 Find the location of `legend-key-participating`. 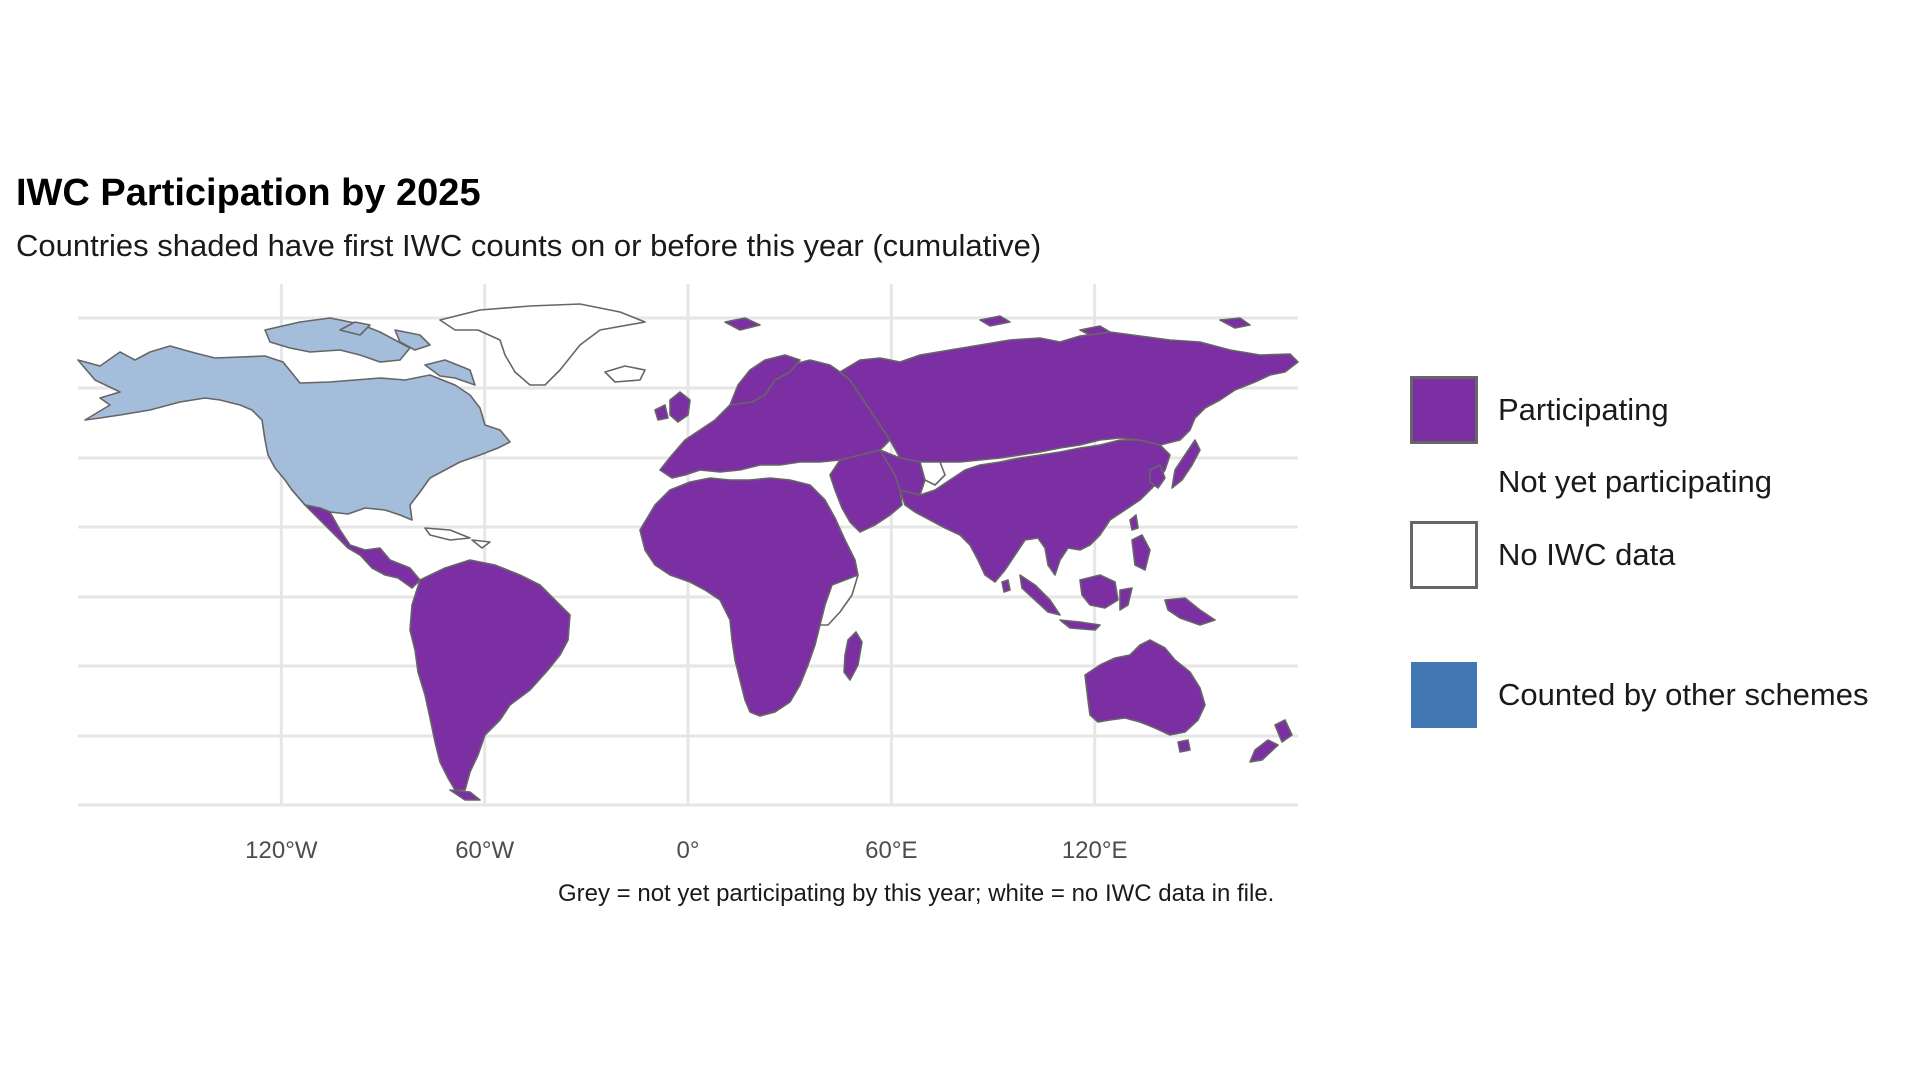

legend-key-participating is located at coordinates (1444, 410).